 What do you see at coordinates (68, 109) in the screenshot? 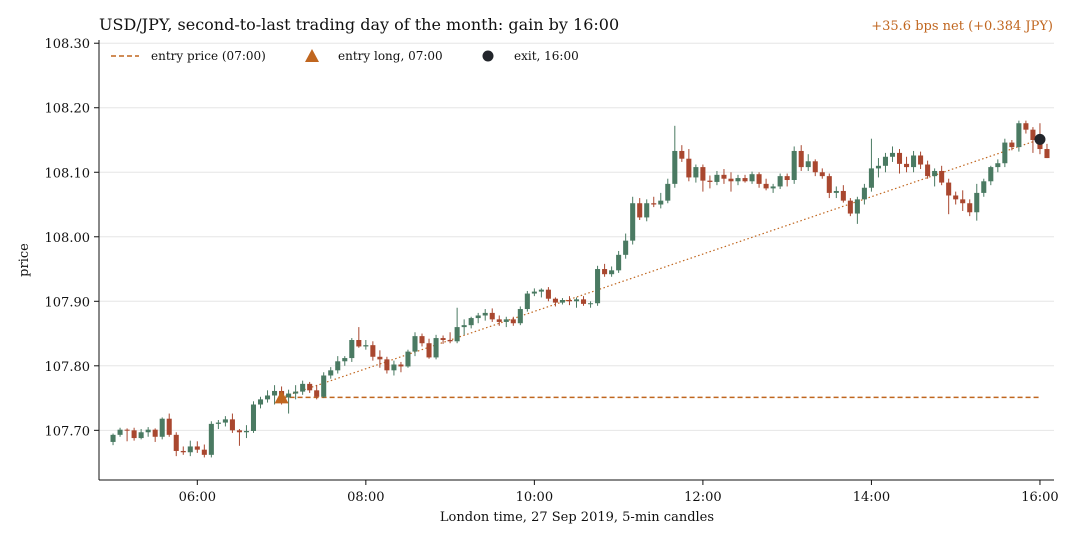
I see `y-tick-label: 108.20` at bounding box center [68, 109].